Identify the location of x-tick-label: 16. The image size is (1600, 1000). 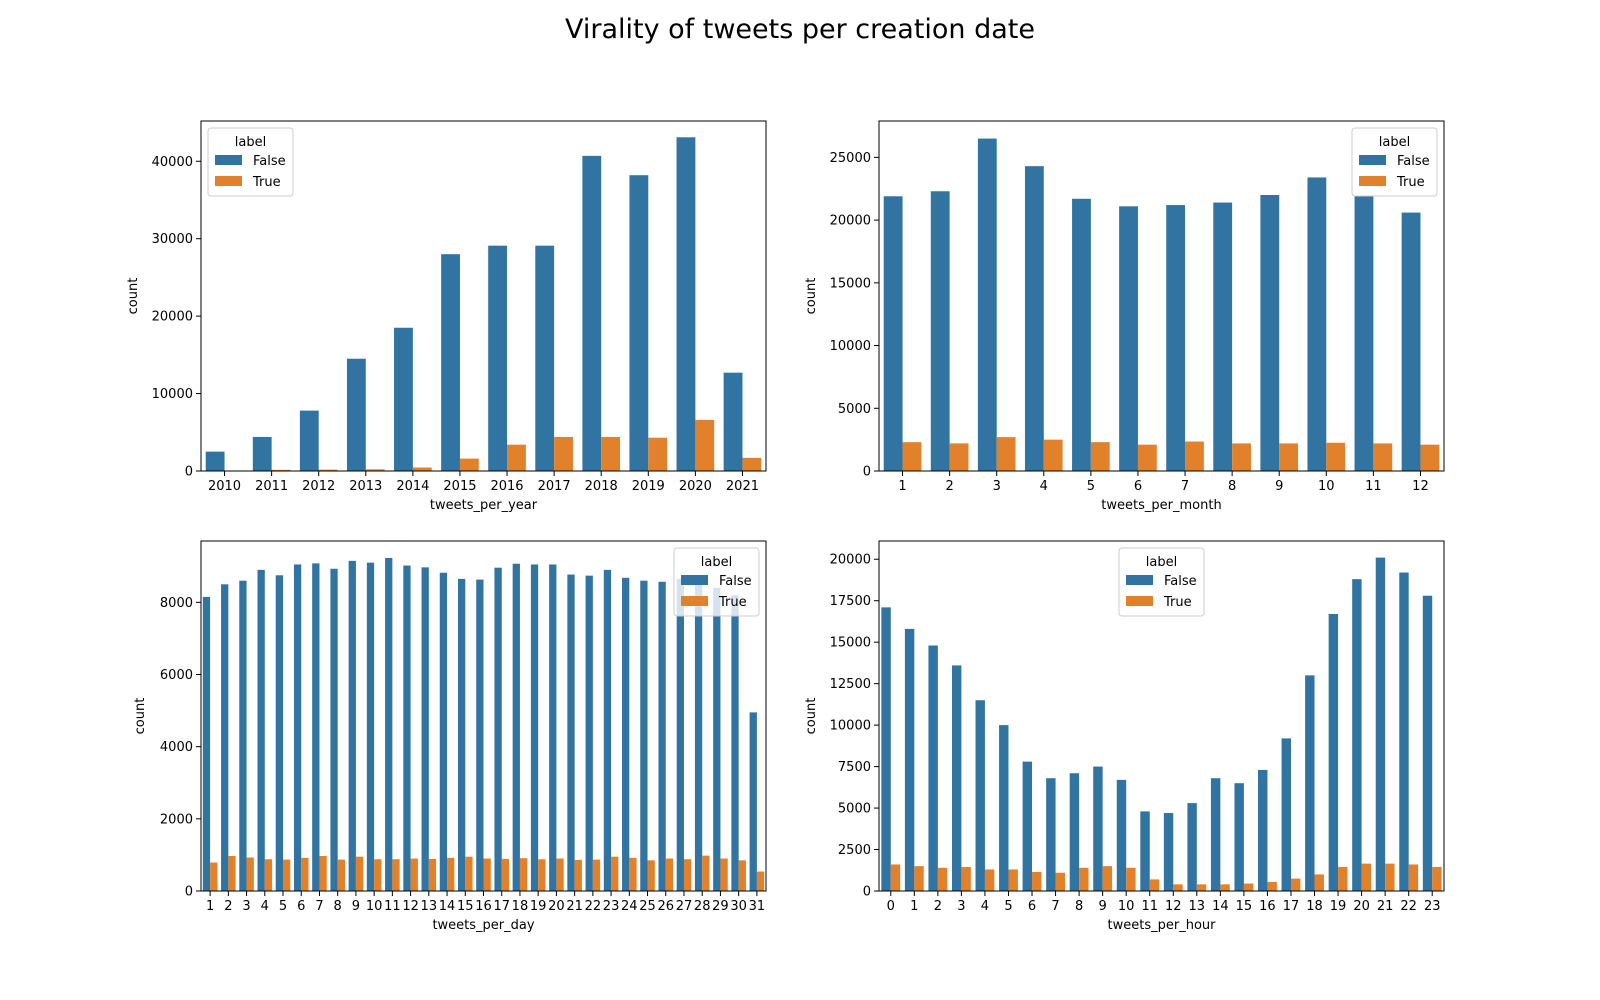
(483, 906).